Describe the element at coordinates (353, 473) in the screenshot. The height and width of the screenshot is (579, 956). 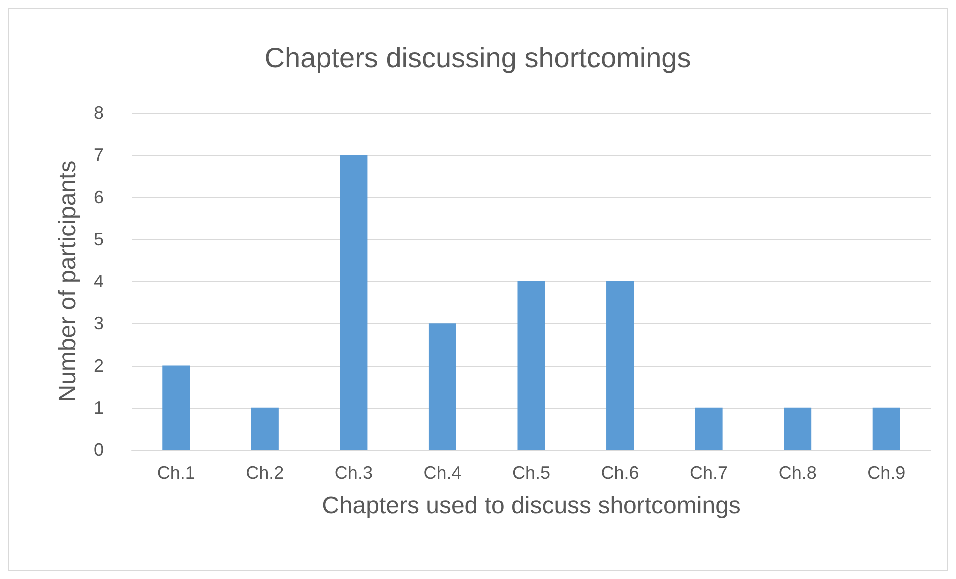
I see `x-tick-label: Ch.3` at that location.